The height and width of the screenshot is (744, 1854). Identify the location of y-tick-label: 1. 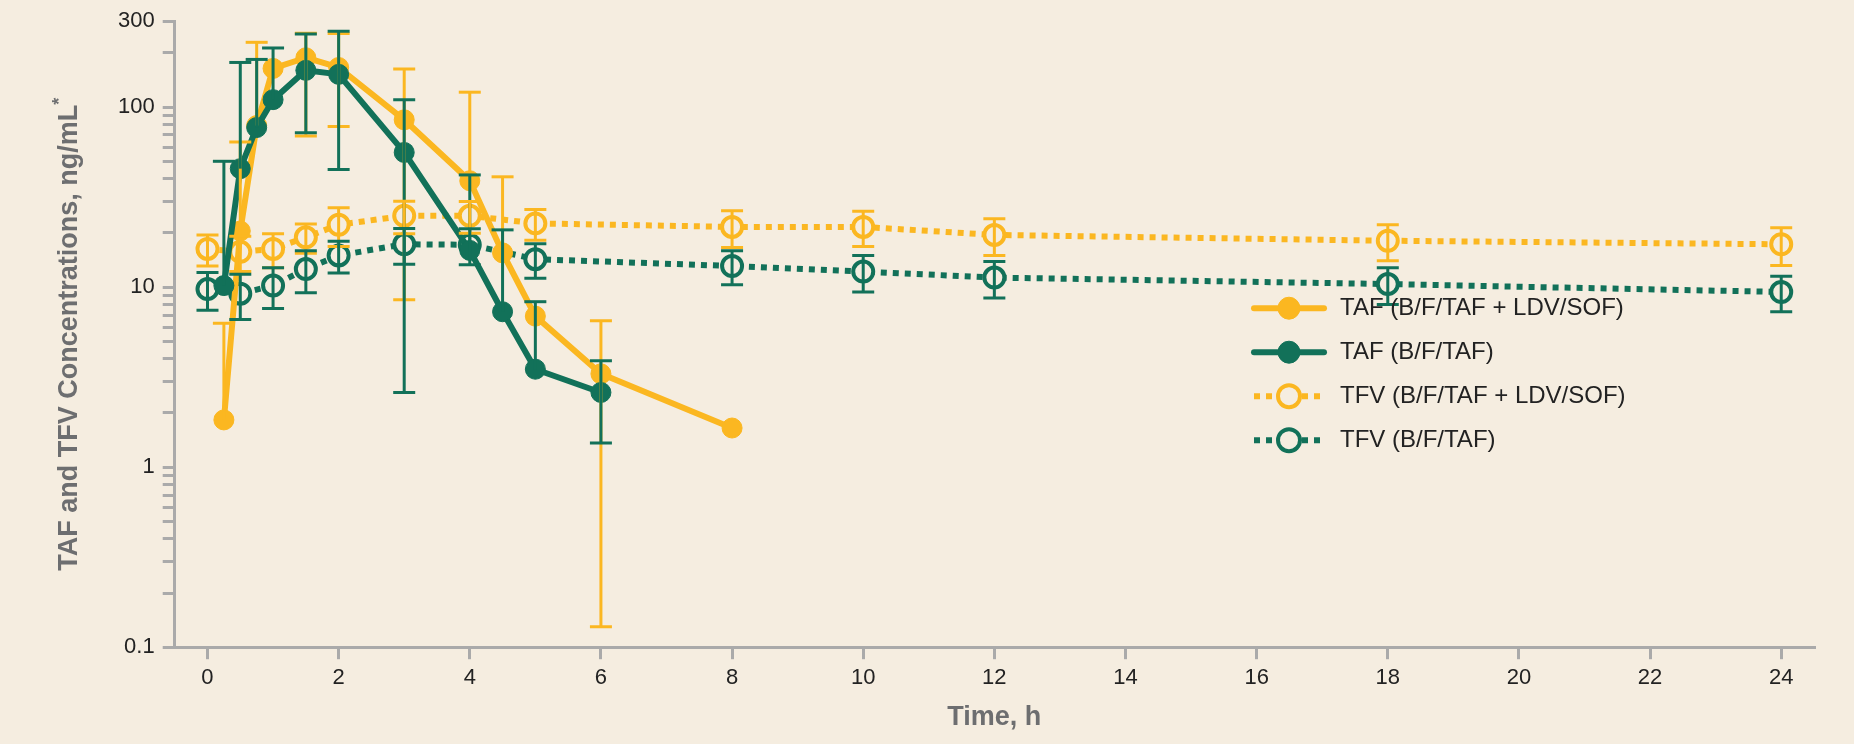
(148, 466).